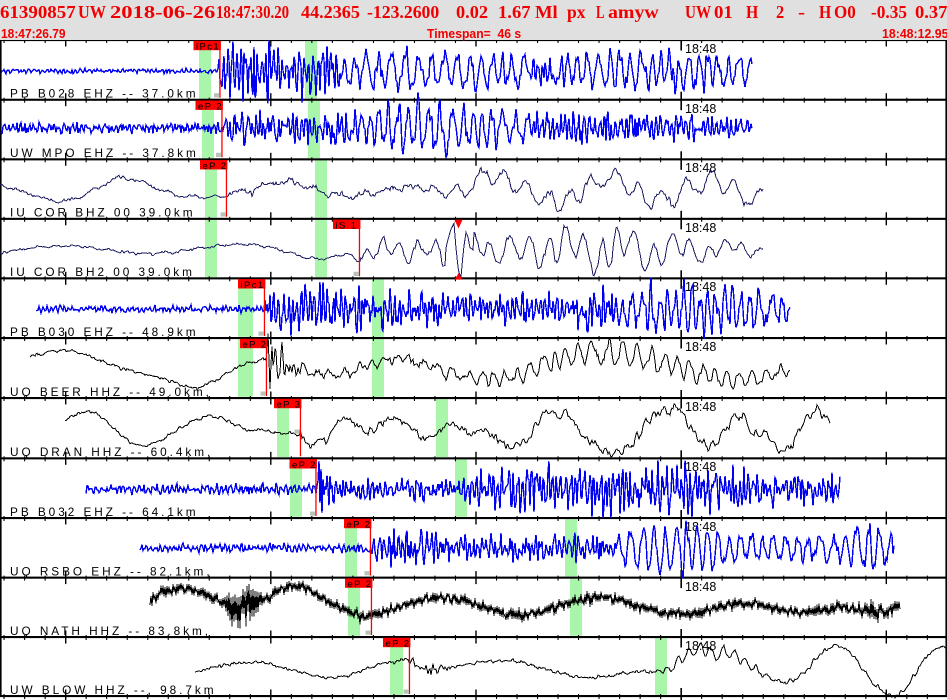  Describe the element at coordinates (111, 452) in the screenshot. I see `svg-text: UQ DRAN HHZ -- 60.4km,` at that location.